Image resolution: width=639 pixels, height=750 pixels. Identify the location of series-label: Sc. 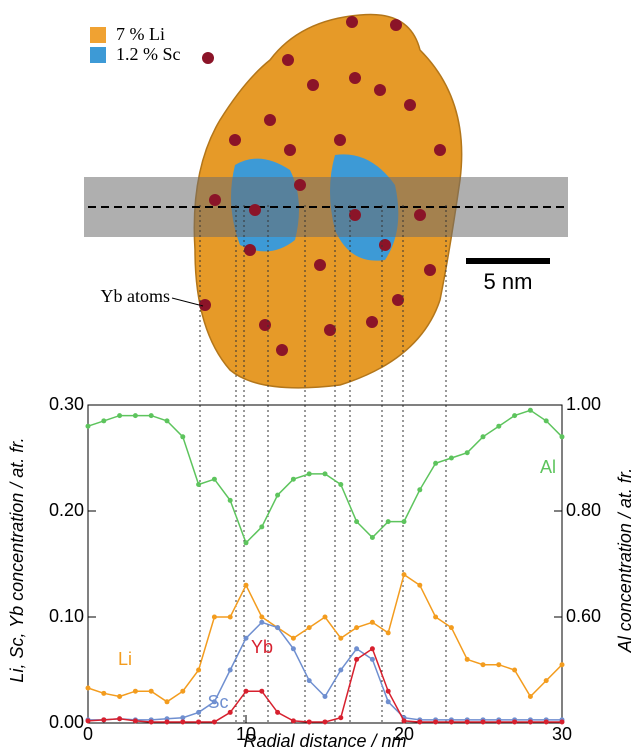
(217, 702).